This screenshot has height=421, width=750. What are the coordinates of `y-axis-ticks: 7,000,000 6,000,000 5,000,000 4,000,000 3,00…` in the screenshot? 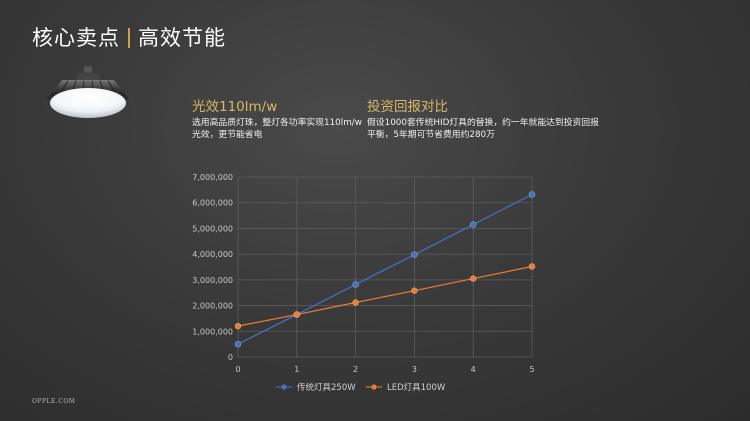 It's located at (212, 267).